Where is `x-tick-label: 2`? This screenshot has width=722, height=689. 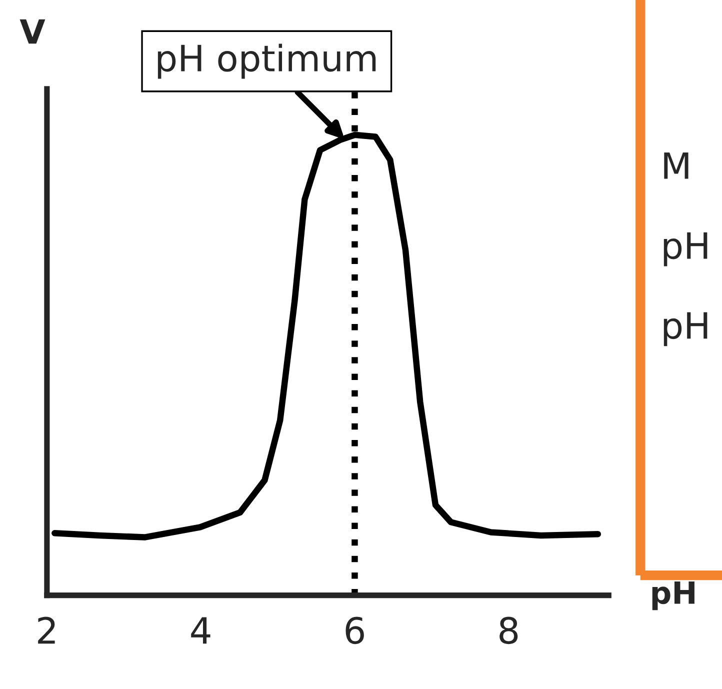 x-tick-label: 2 is located at coordinates (46, 630).